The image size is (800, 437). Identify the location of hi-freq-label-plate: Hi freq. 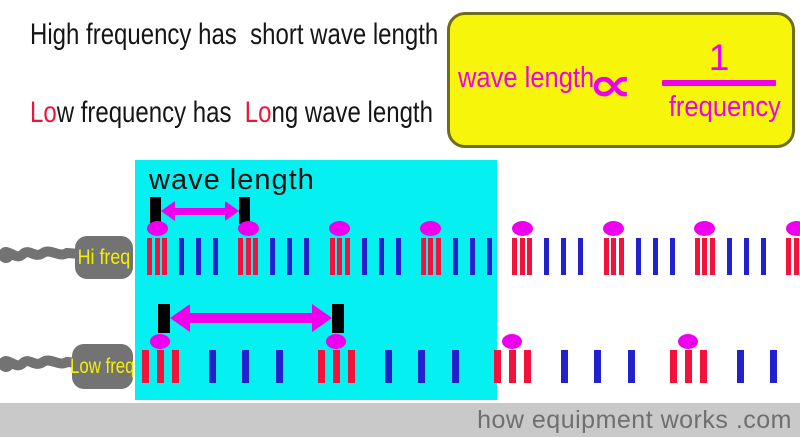
(104, 257).